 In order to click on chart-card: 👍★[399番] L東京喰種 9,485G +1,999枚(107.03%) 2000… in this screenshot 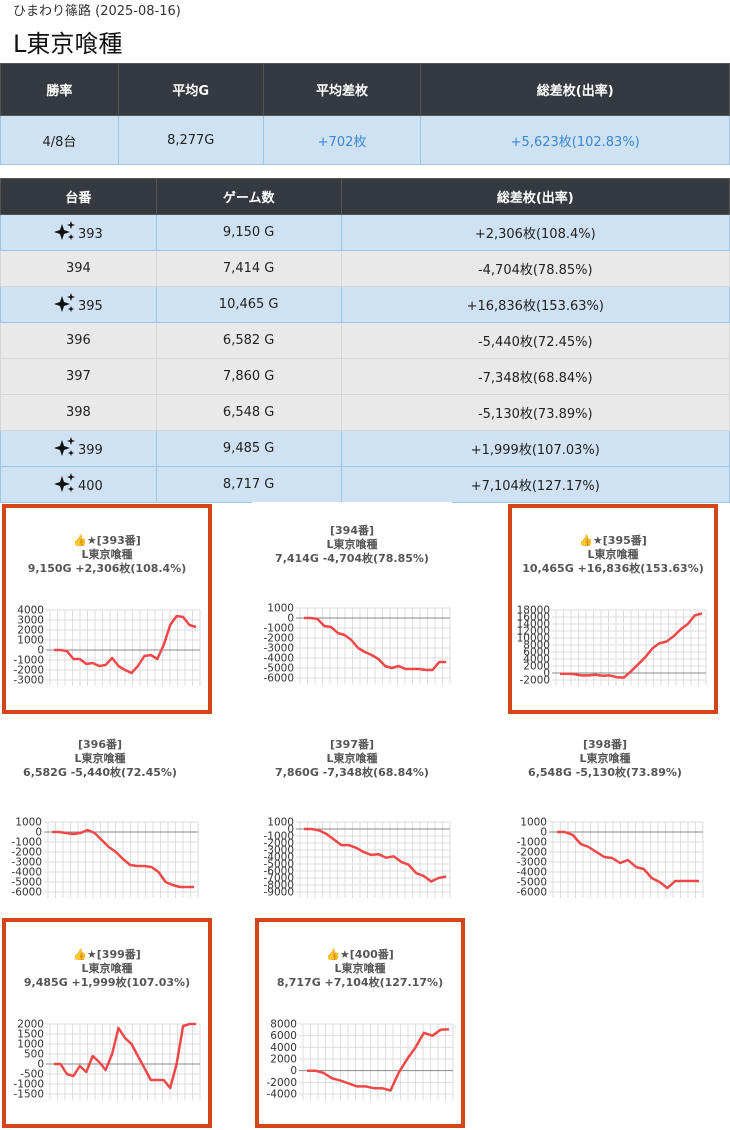, I will do `click(107, 1023)`.